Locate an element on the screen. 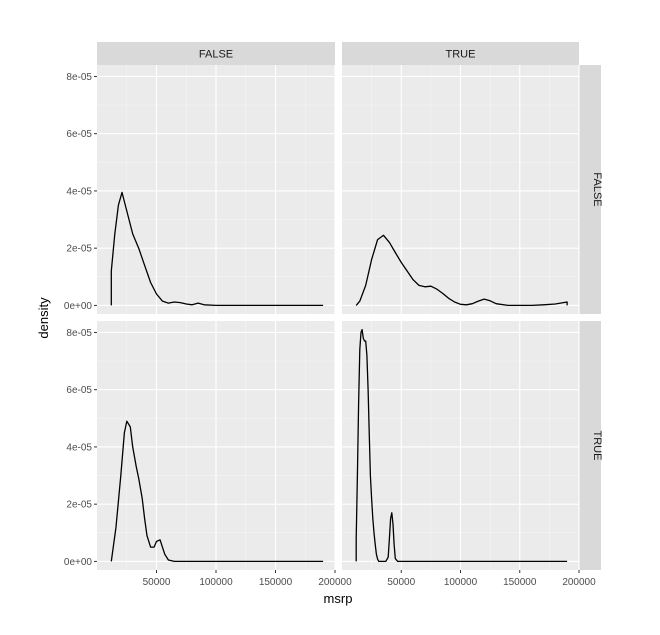  density-curve-false-true is located at coordinates (217, 491).